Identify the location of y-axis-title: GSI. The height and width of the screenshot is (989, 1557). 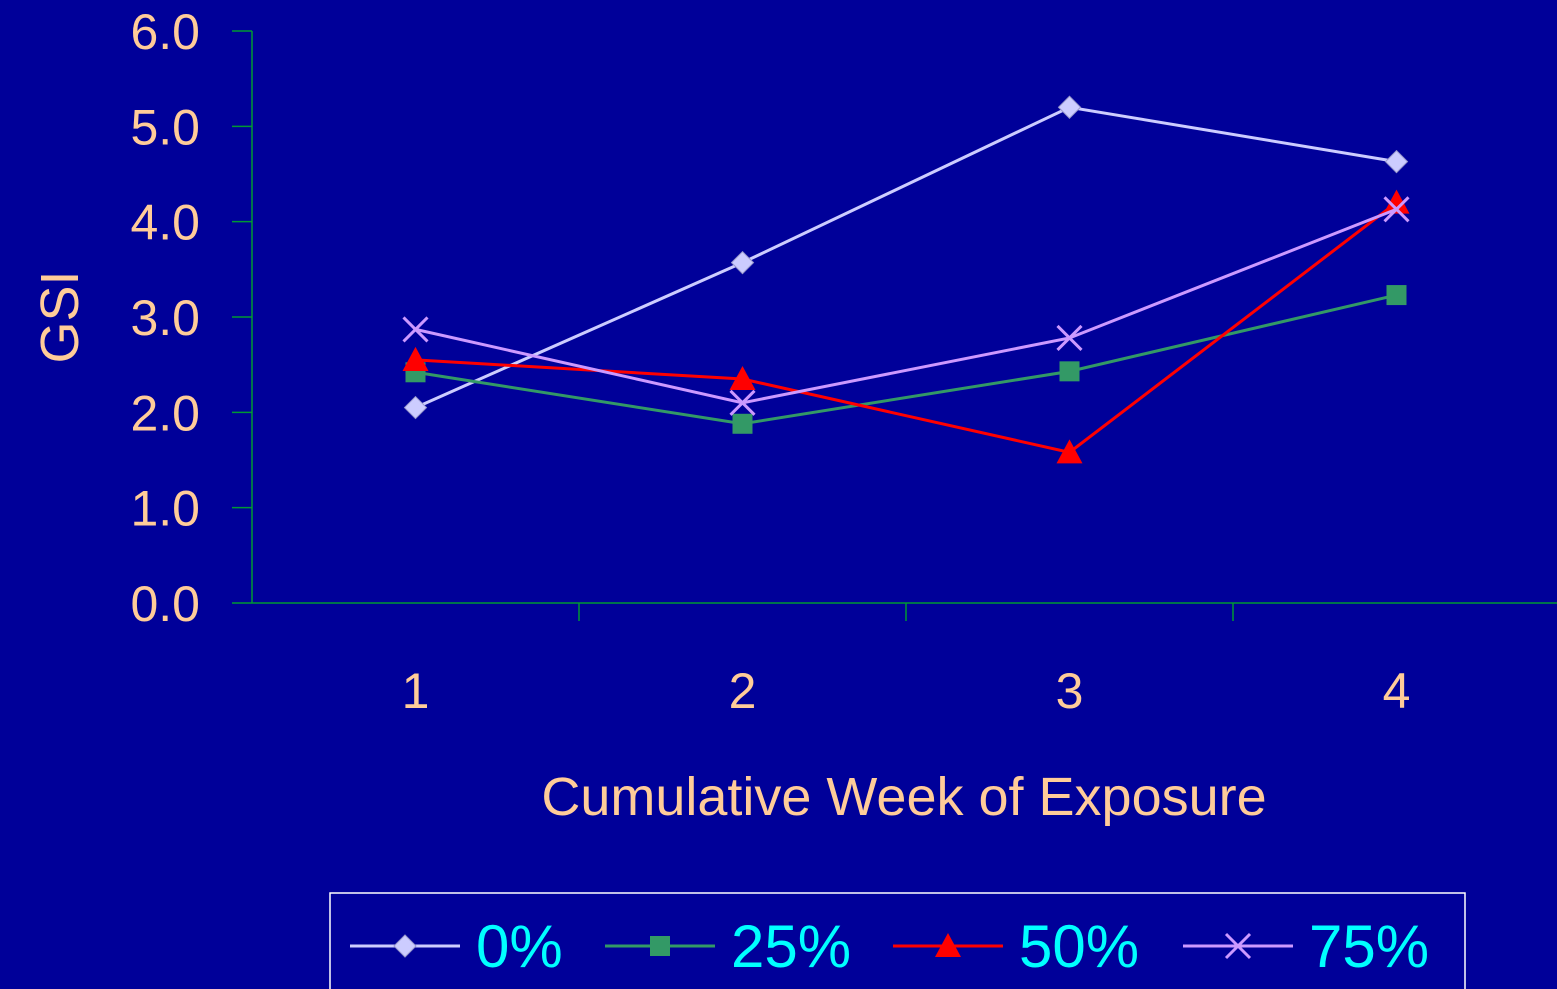
(60, 316).